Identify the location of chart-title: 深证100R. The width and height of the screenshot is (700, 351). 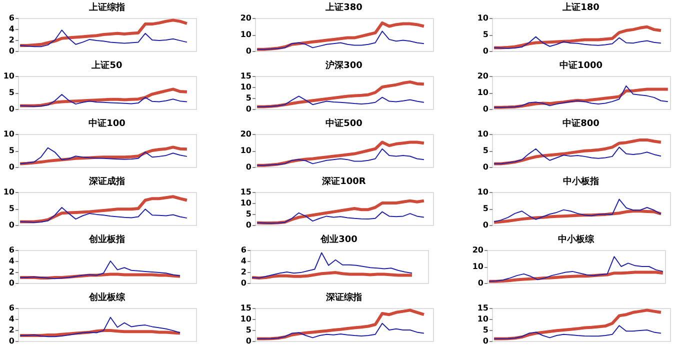
(343, 181).